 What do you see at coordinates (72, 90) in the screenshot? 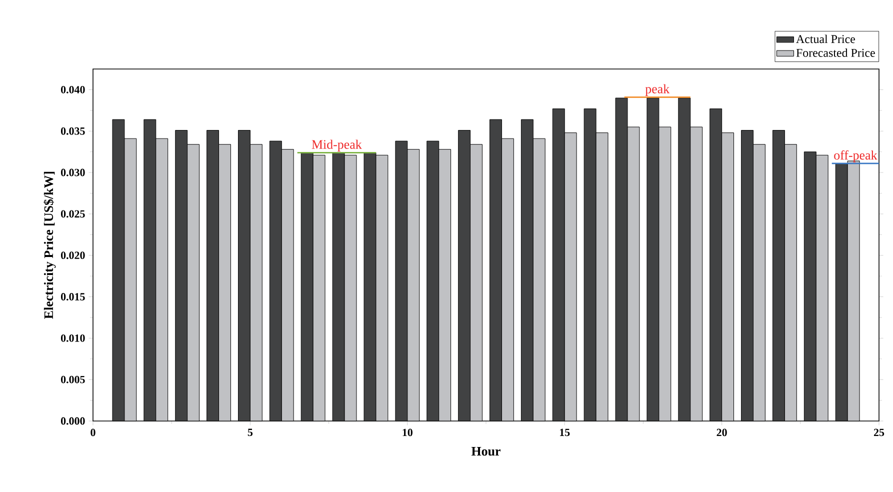
I see `y-tick-label: 0.040` at bounding box center [72, 90].